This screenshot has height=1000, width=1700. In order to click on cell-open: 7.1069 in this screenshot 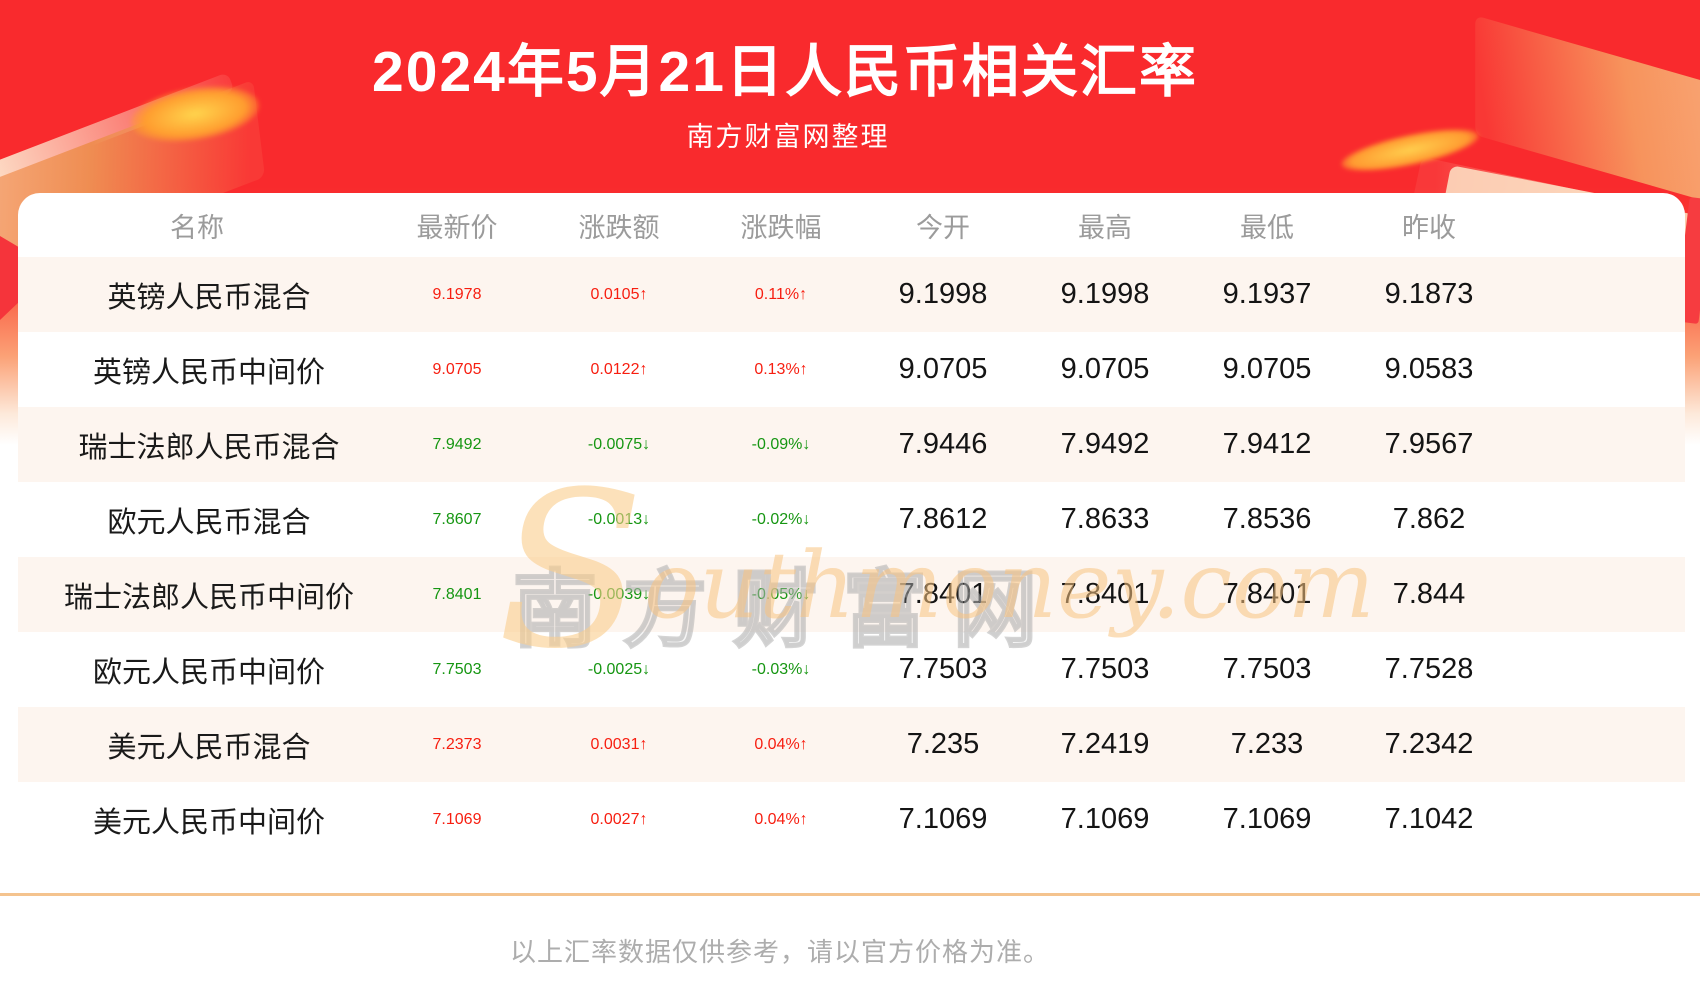, I will do `click(943, 819)`.